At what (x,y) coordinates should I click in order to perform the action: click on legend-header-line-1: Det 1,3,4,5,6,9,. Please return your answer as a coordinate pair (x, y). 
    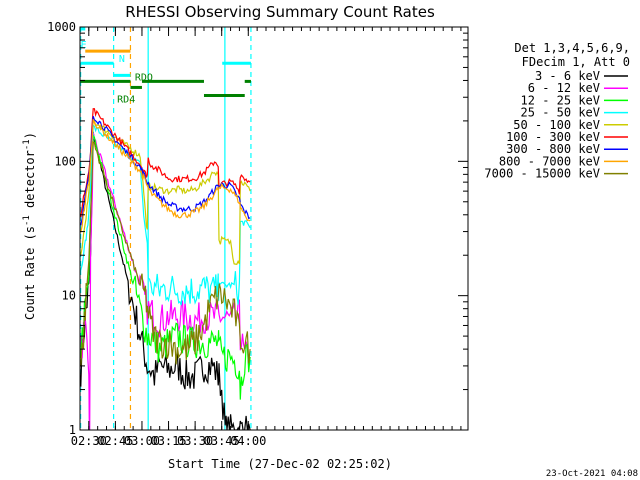
    Looking at the image, I should click on (572, 48).